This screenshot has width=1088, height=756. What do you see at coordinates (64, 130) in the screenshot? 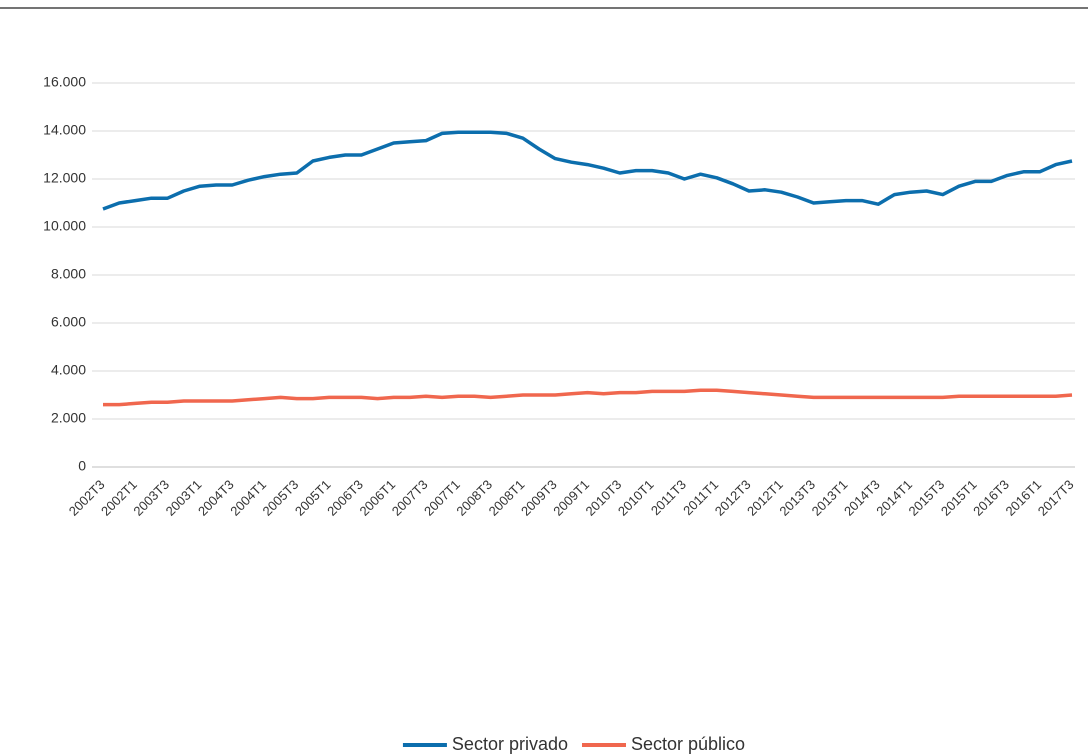
I see `y-tick-label: 14.000` at bounding box center [64, 130].